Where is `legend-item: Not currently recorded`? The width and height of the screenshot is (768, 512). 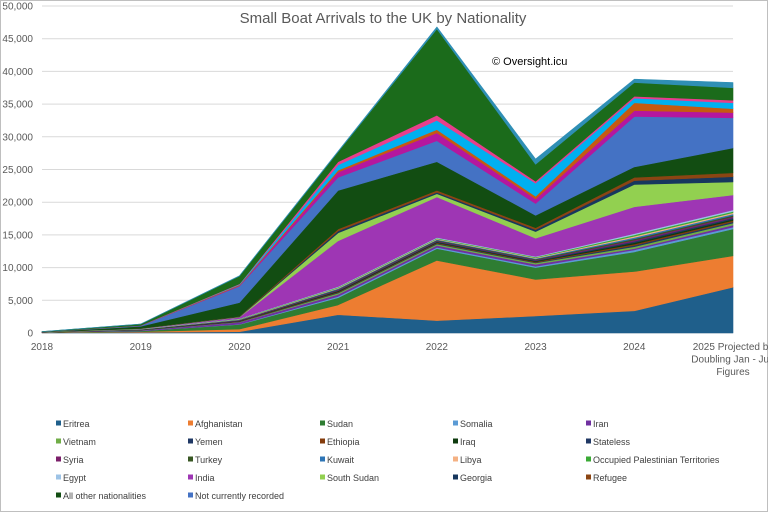 legend-item: Not currently recorded is located at coordinates (236, 496).